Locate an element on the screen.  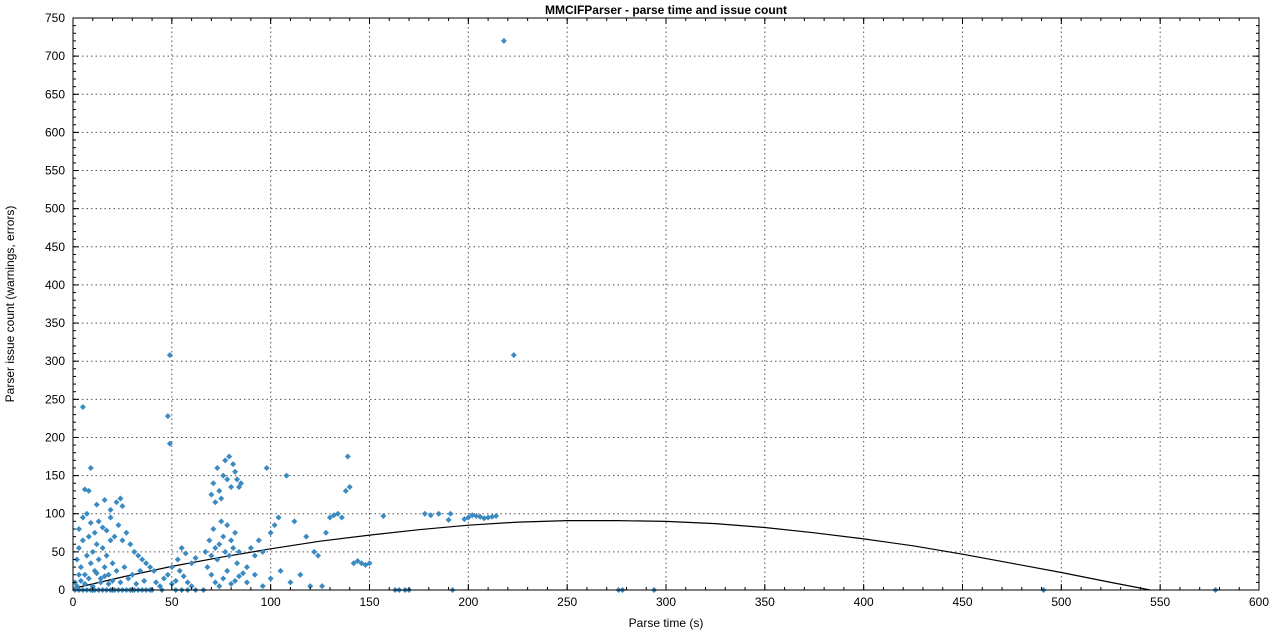
fit-curve-layer is located at coordinates (611, 555).